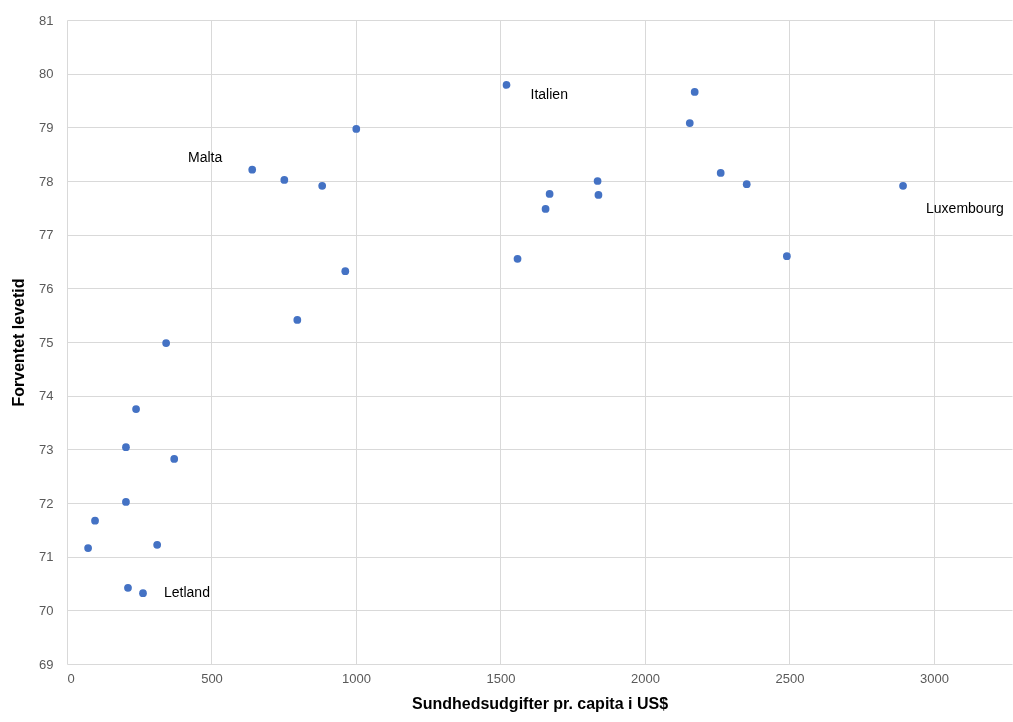  I want to click on y-axis-title: Forventet levetid, so click(19, 342).